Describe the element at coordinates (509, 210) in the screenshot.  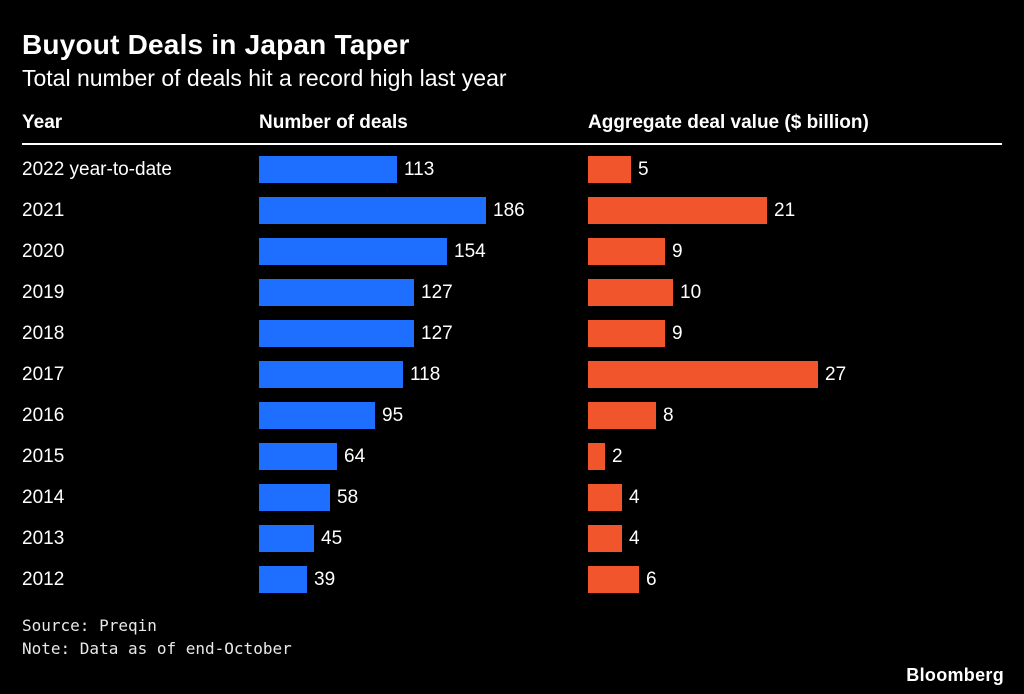
I see `deals-value-label: 186` at that location.